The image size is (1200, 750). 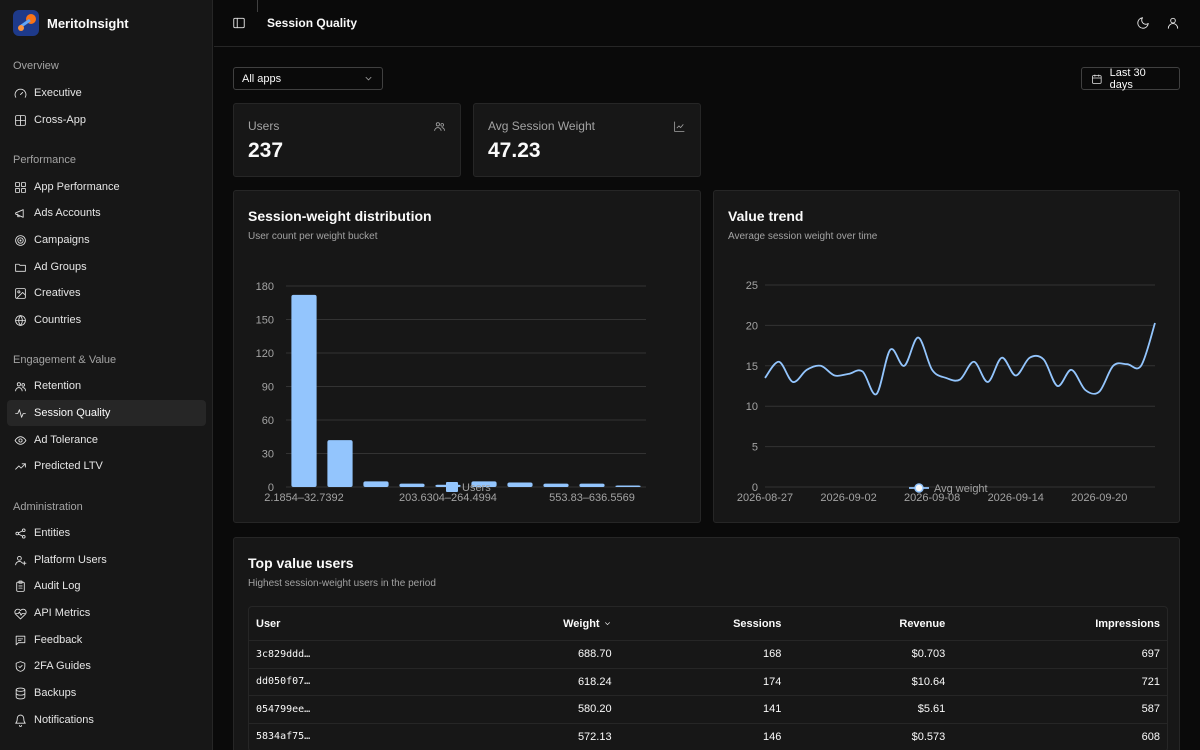 I want to click on gauge-icon, so click(x=20, y=93).